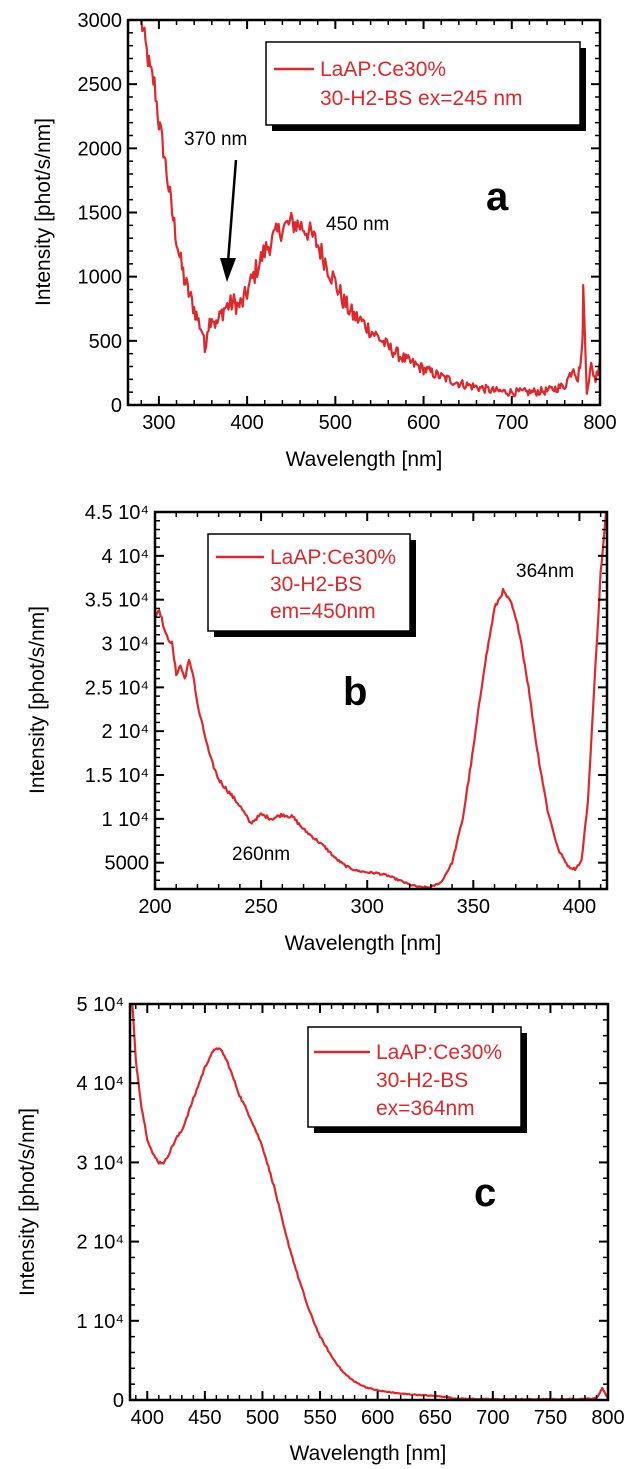  I want to click on panel-a-legend-box, so click(423, 83).